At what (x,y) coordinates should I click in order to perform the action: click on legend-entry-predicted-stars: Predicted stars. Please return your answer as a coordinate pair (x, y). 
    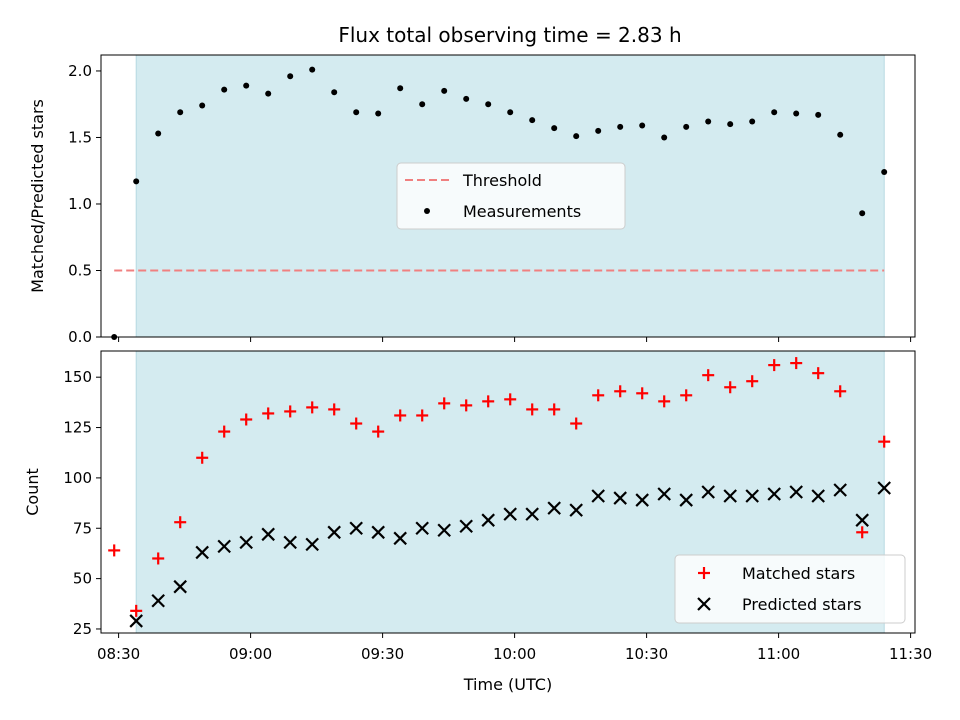
    Looking at the image, I should click on (779, 604).